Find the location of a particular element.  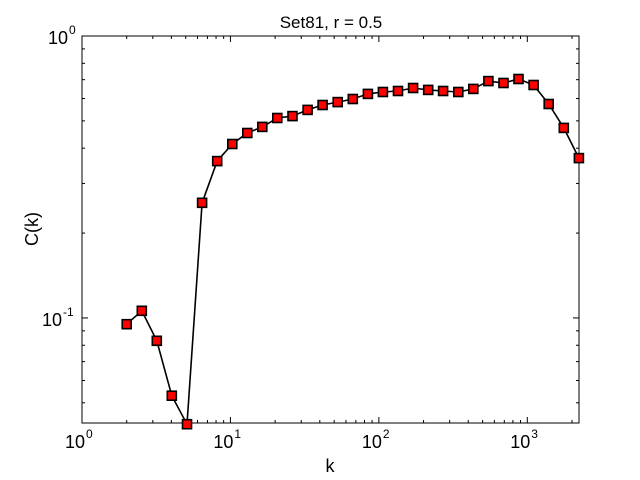

x-tick-label: 10 1 is located at coordinates (227, 439).